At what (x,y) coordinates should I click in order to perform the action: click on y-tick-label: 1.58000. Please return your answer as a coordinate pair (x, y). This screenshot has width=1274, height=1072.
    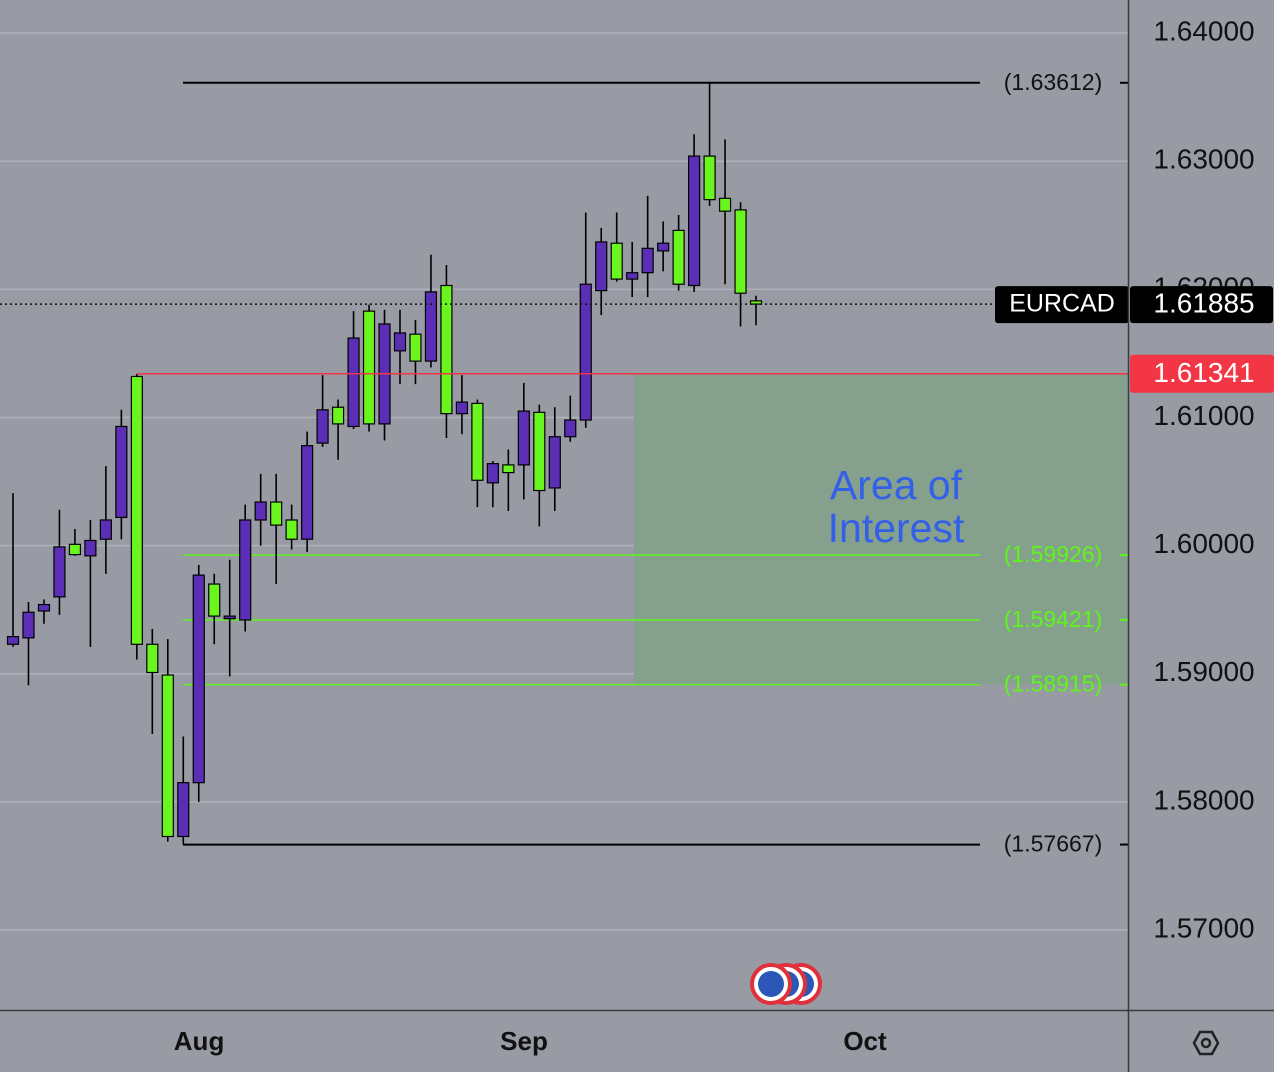
    Looking at the image, I should click on (1203, 799).